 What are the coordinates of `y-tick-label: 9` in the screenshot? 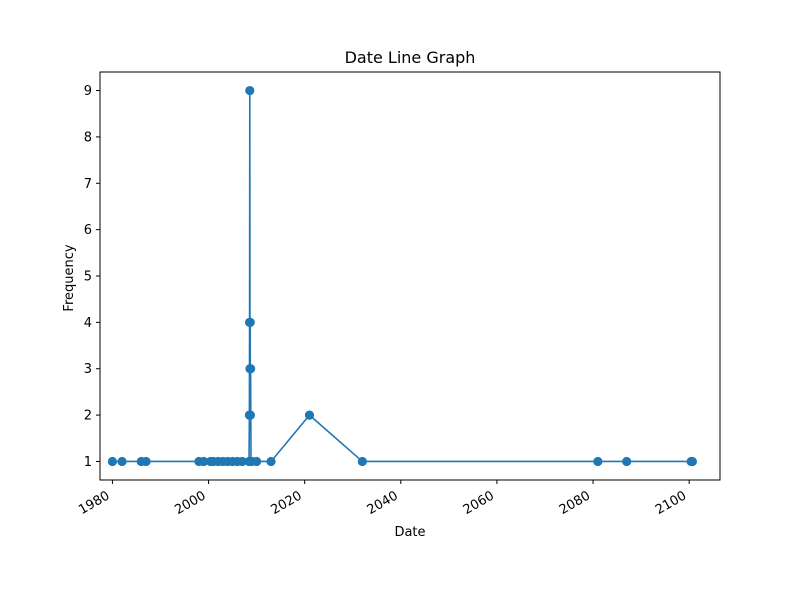 It's located at (88, 91).